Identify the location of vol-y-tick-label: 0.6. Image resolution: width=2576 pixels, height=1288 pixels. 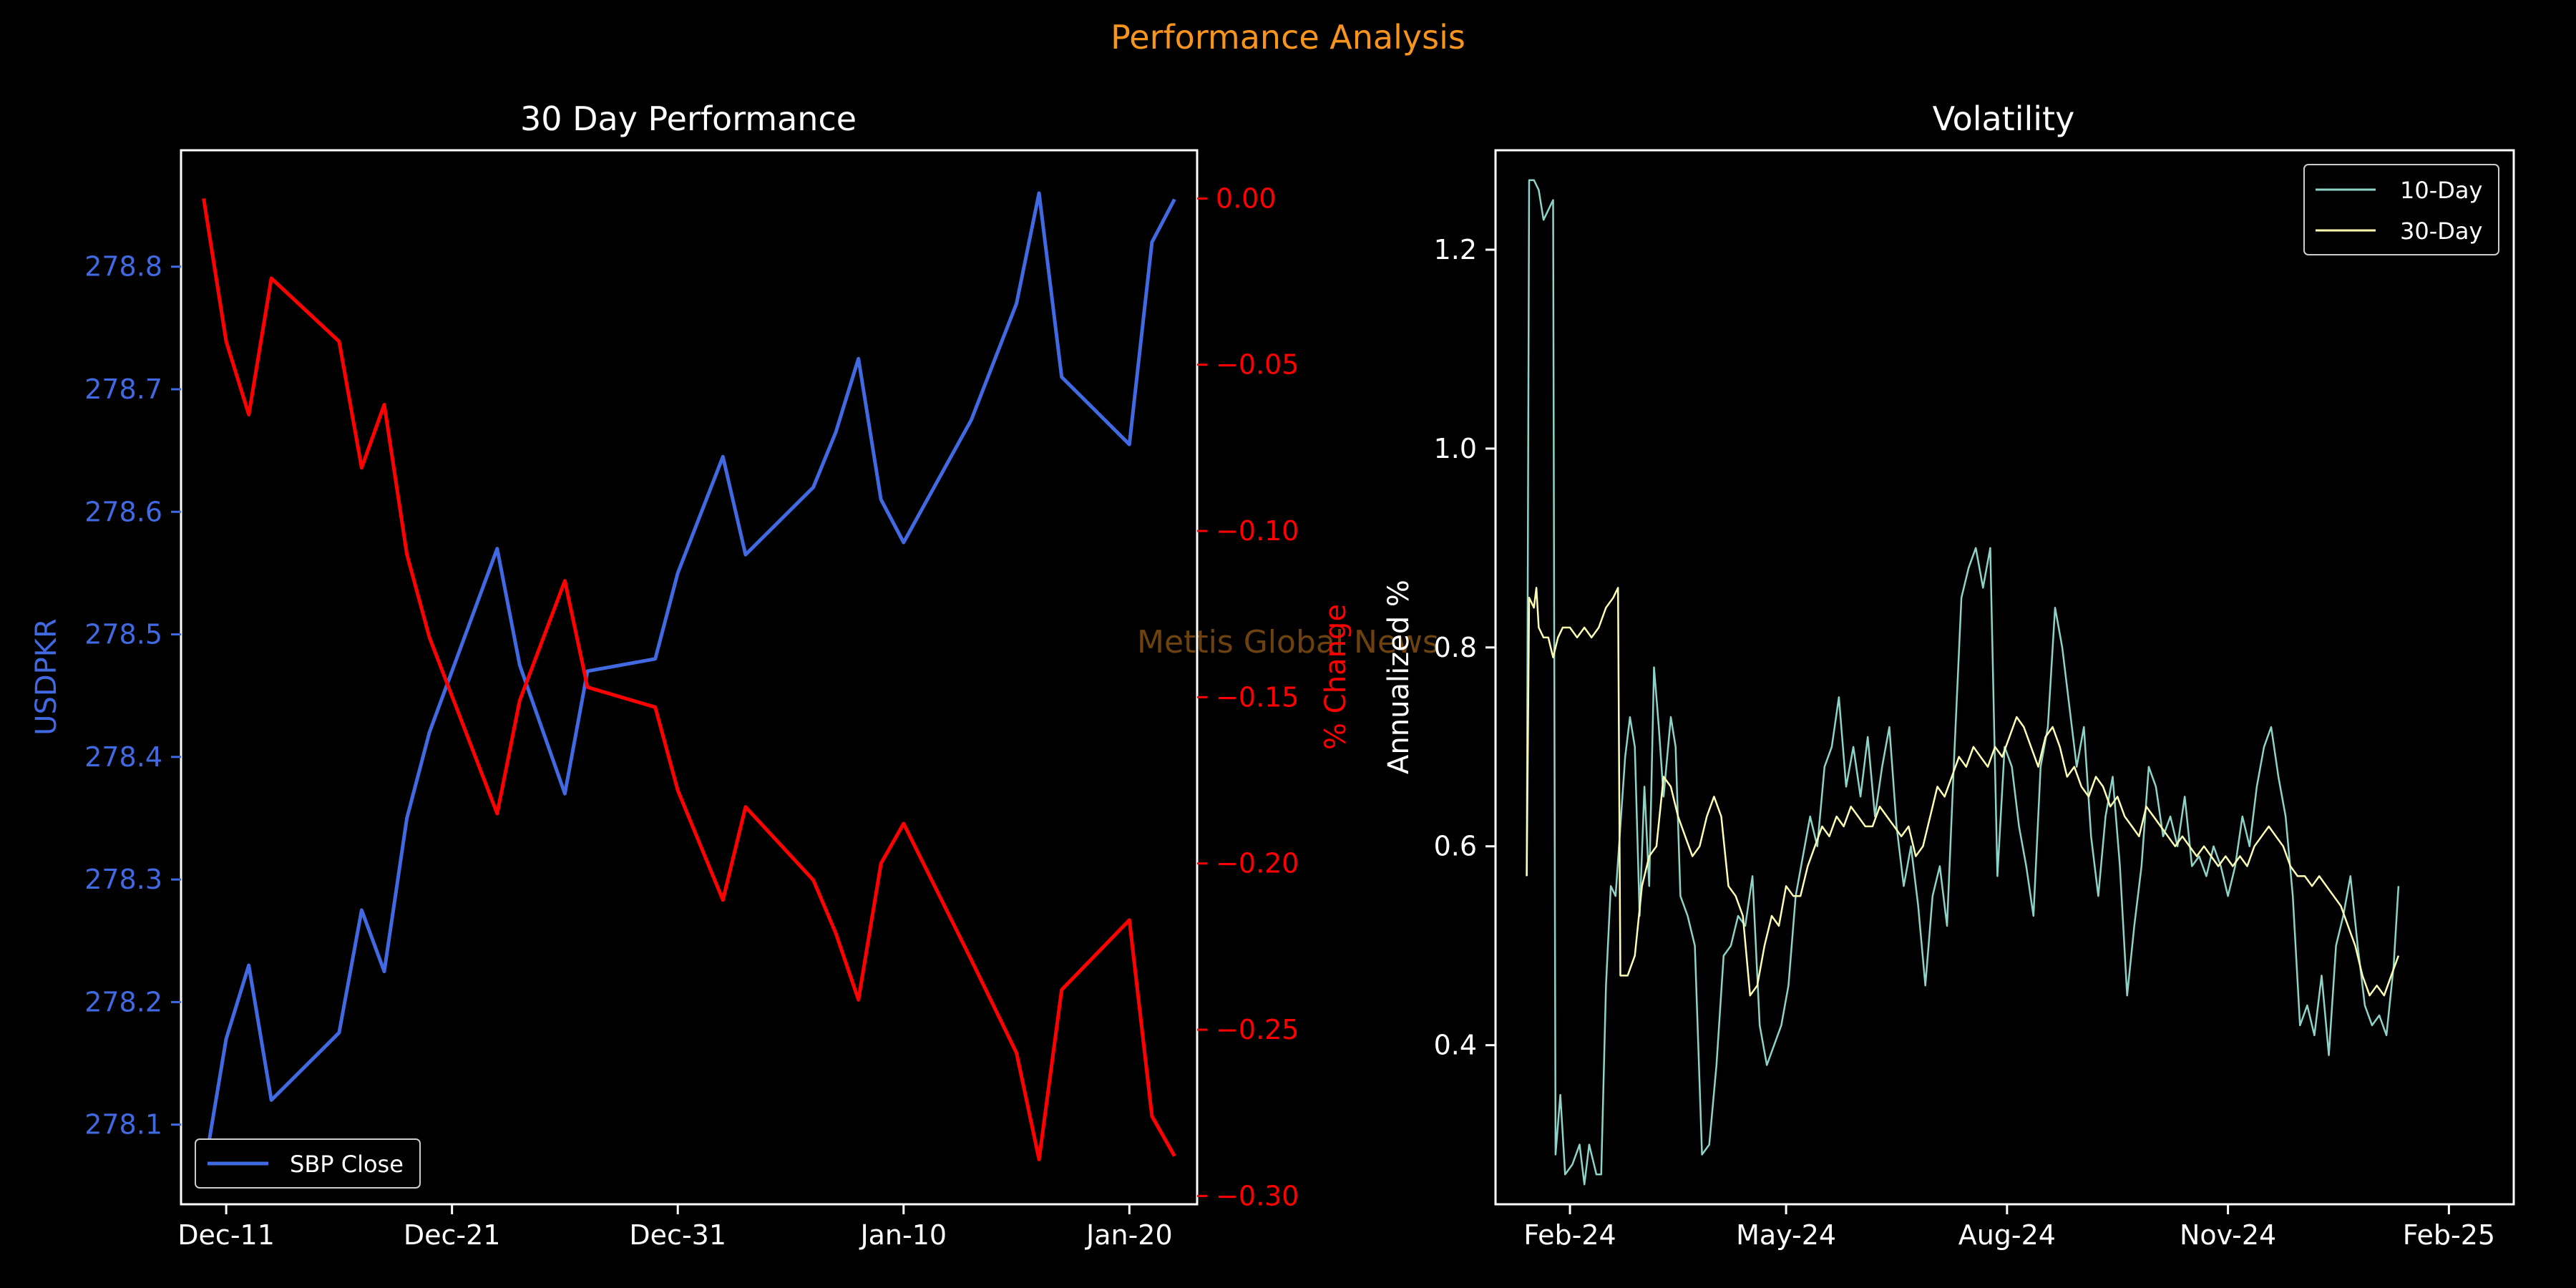
(1455, 846).